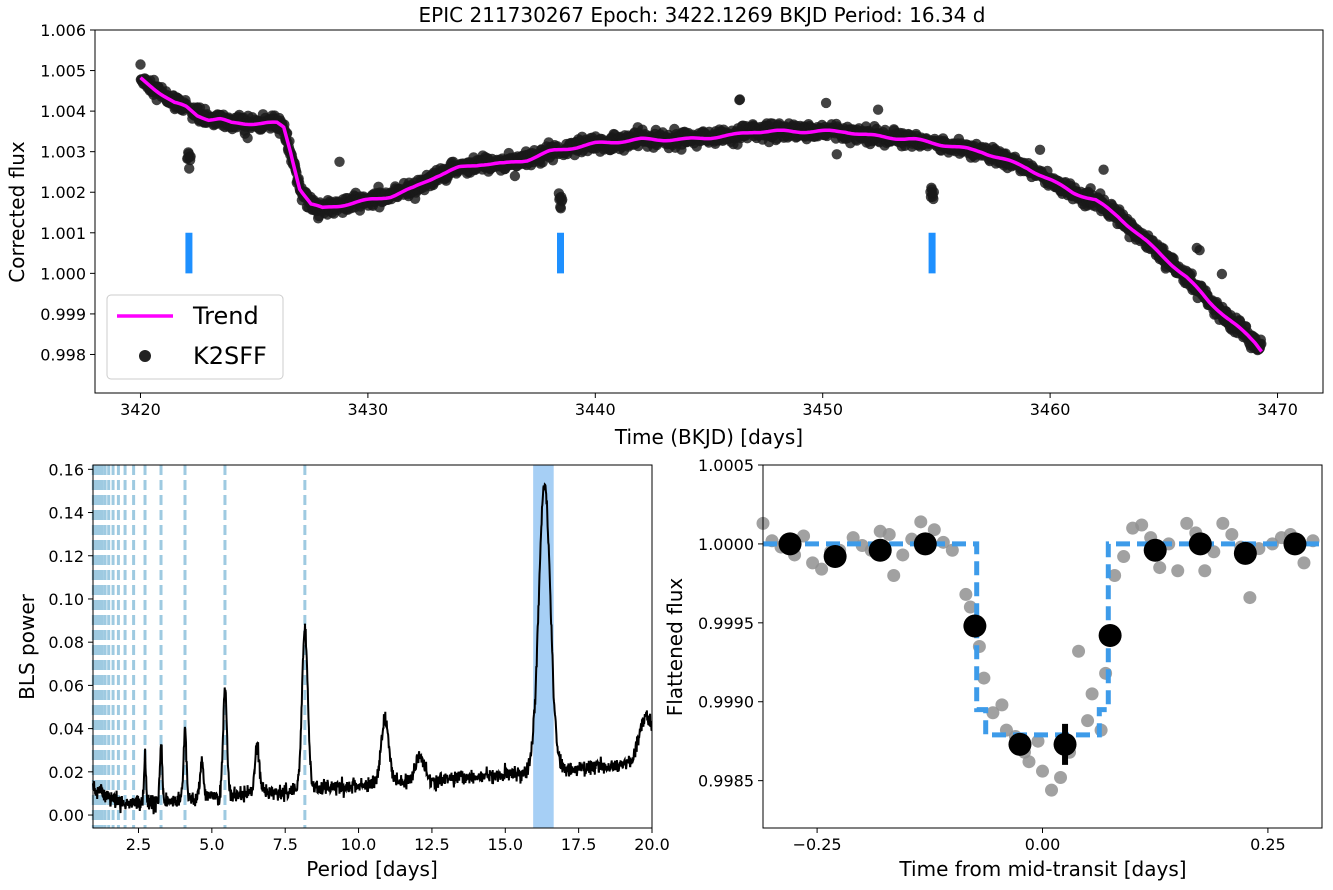 Image resolution: width=1333 pixels, height=890 pixels. What do you see at coordinates (63, 192) in the screenshot?
I see `y-tick-label: 1.002` at bounding box center [63, 192].